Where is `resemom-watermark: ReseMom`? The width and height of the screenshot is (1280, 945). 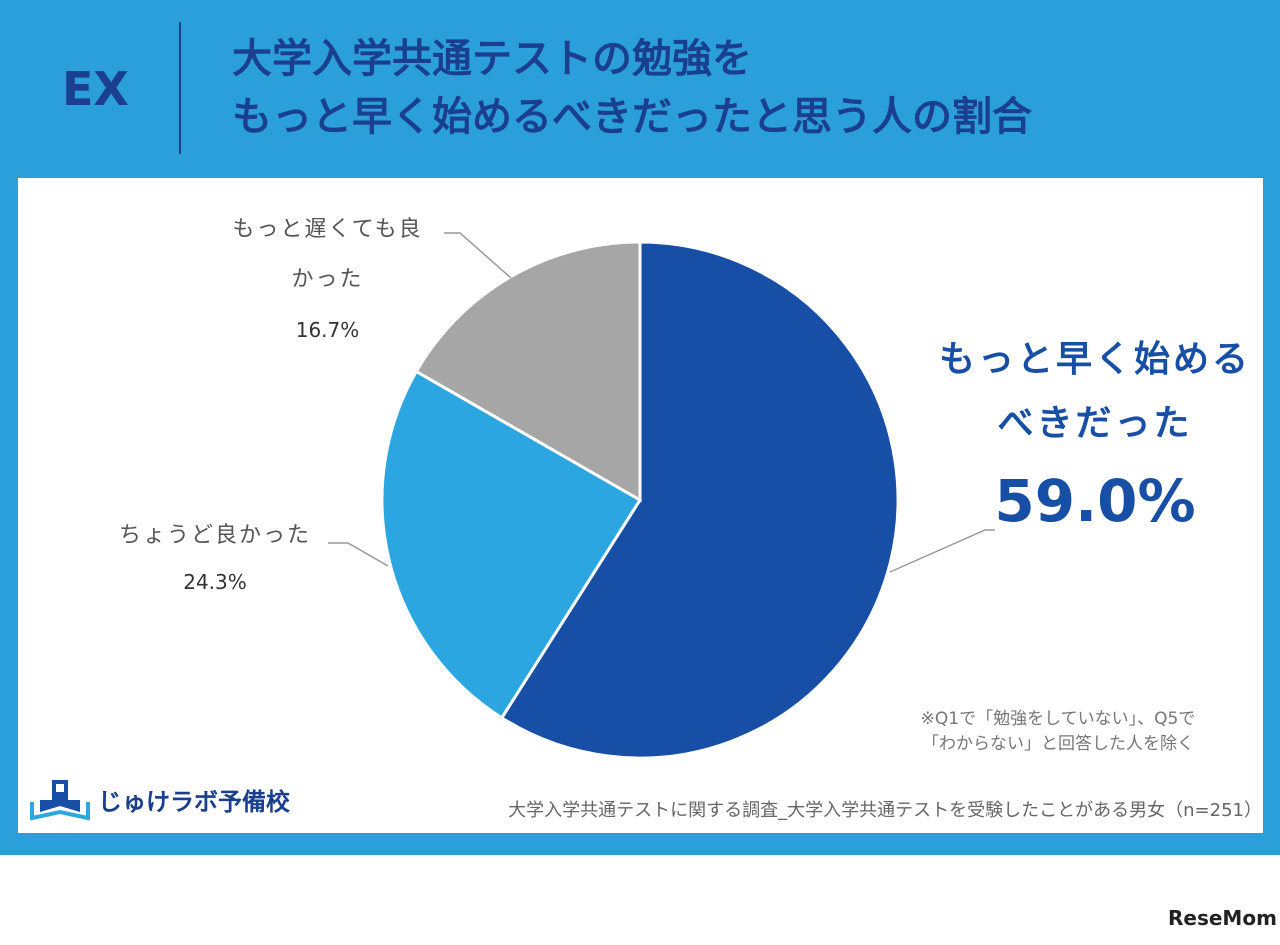
resemom-watermark: ReseMom is located at coordinates (1222, 918).